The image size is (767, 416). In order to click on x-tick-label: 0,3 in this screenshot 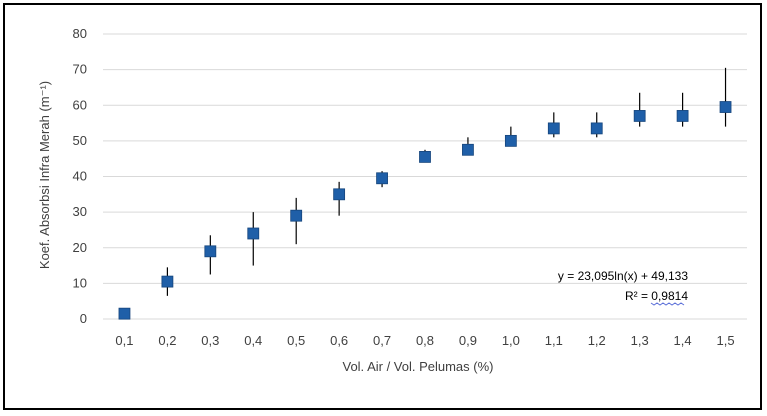, I will do `click(210, 340)`.